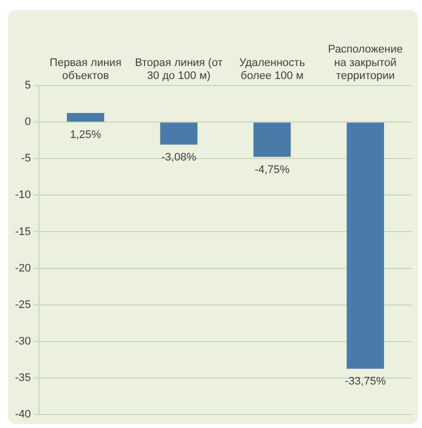 This screenshot has height=428, width=422. What do you see at coordinates (365, 382) in the screenshot?
I see `data-label: -33,75%` at bounding box center [365, 382].